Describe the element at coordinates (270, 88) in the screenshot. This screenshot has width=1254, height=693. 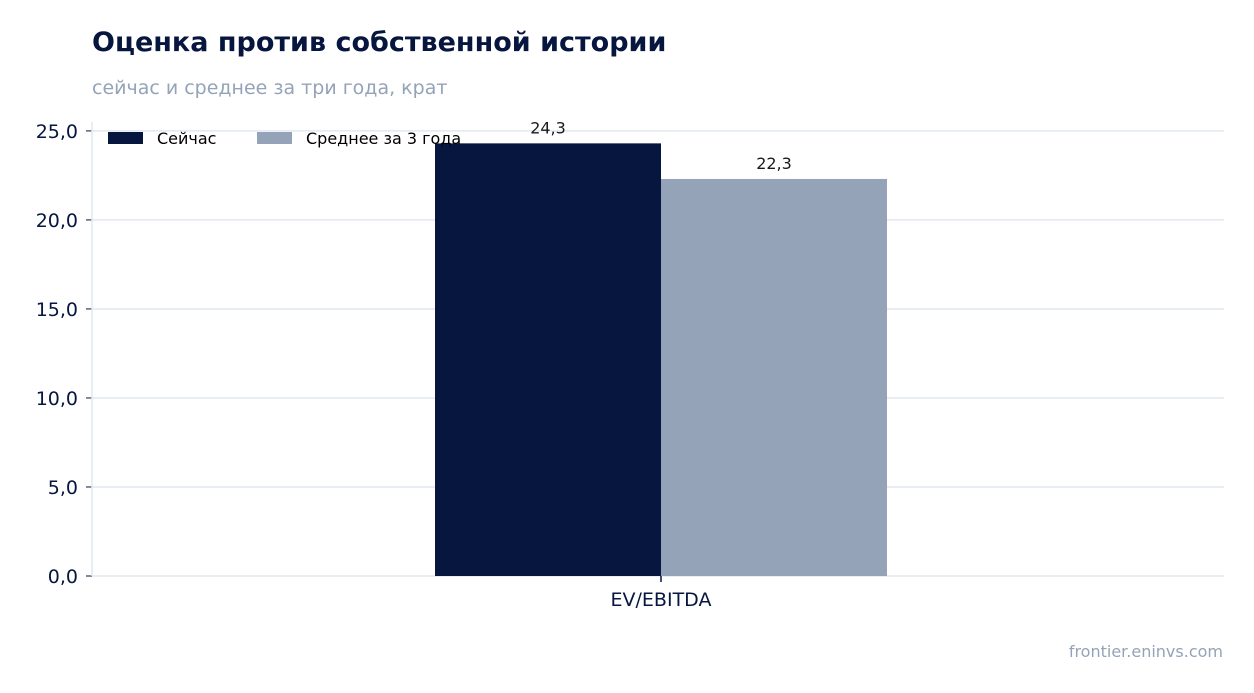
I see `chart-subtitle: сейчас и среднее за три года, крат` at that location.